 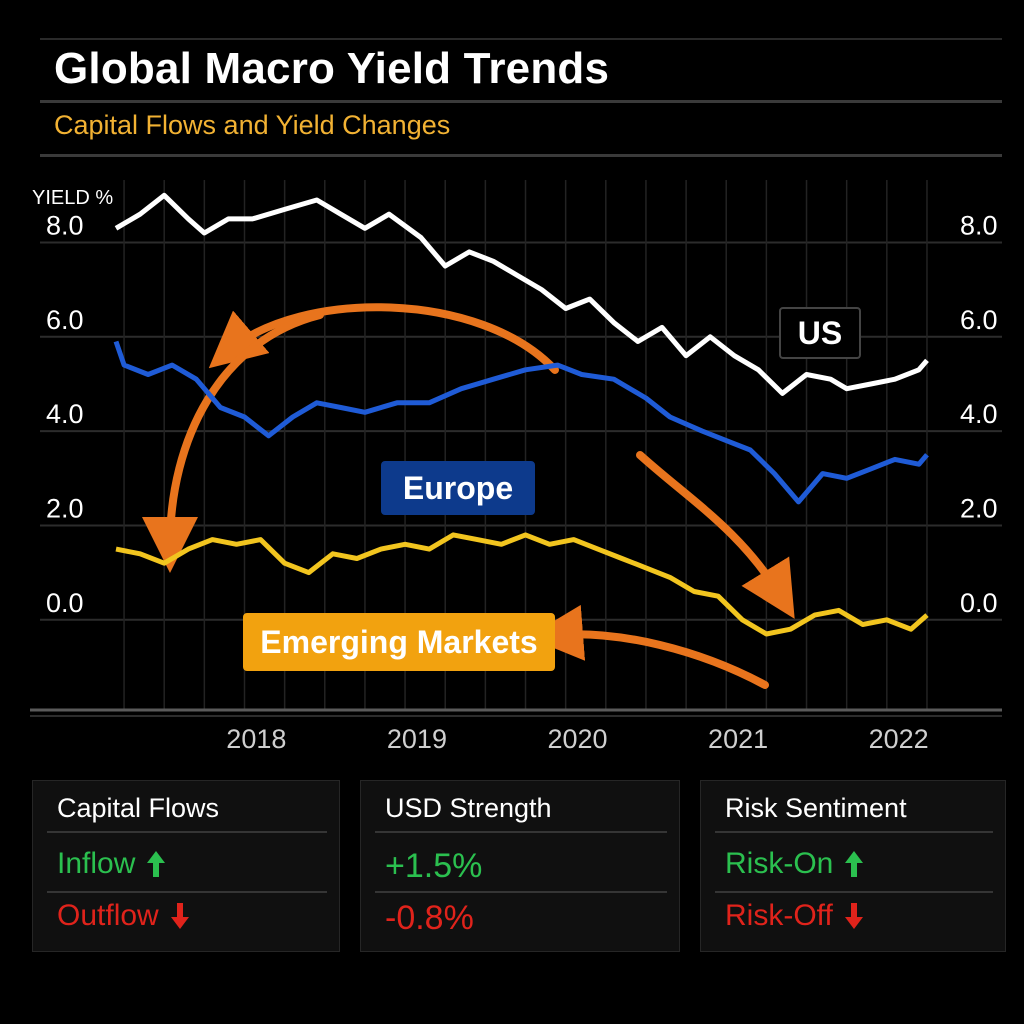 I want to click on risk-sentiment-panel: Risk Sentiment Risk-On Risk-Off, so click(x=853, y=866).